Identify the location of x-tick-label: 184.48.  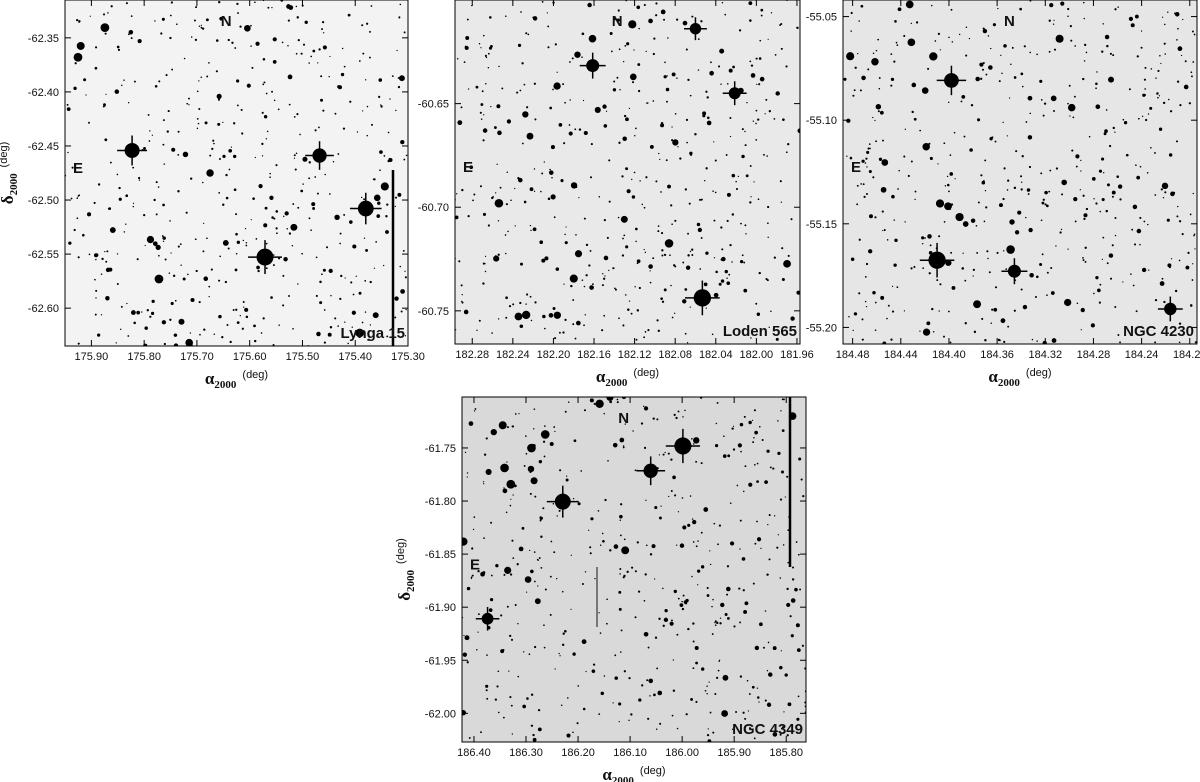
(853, 355).